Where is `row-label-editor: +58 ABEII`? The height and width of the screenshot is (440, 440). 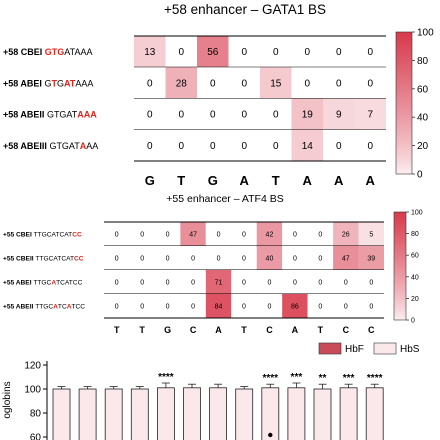 row-label-editor: +58 ABEII is located at coordinates (25, 115).